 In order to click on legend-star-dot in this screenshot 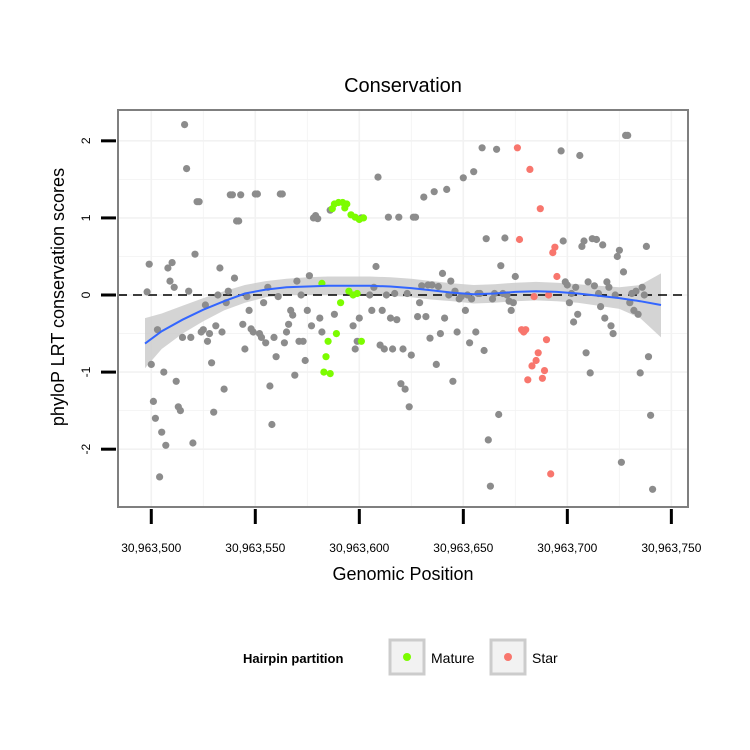, I will do `click(508, 657)`.